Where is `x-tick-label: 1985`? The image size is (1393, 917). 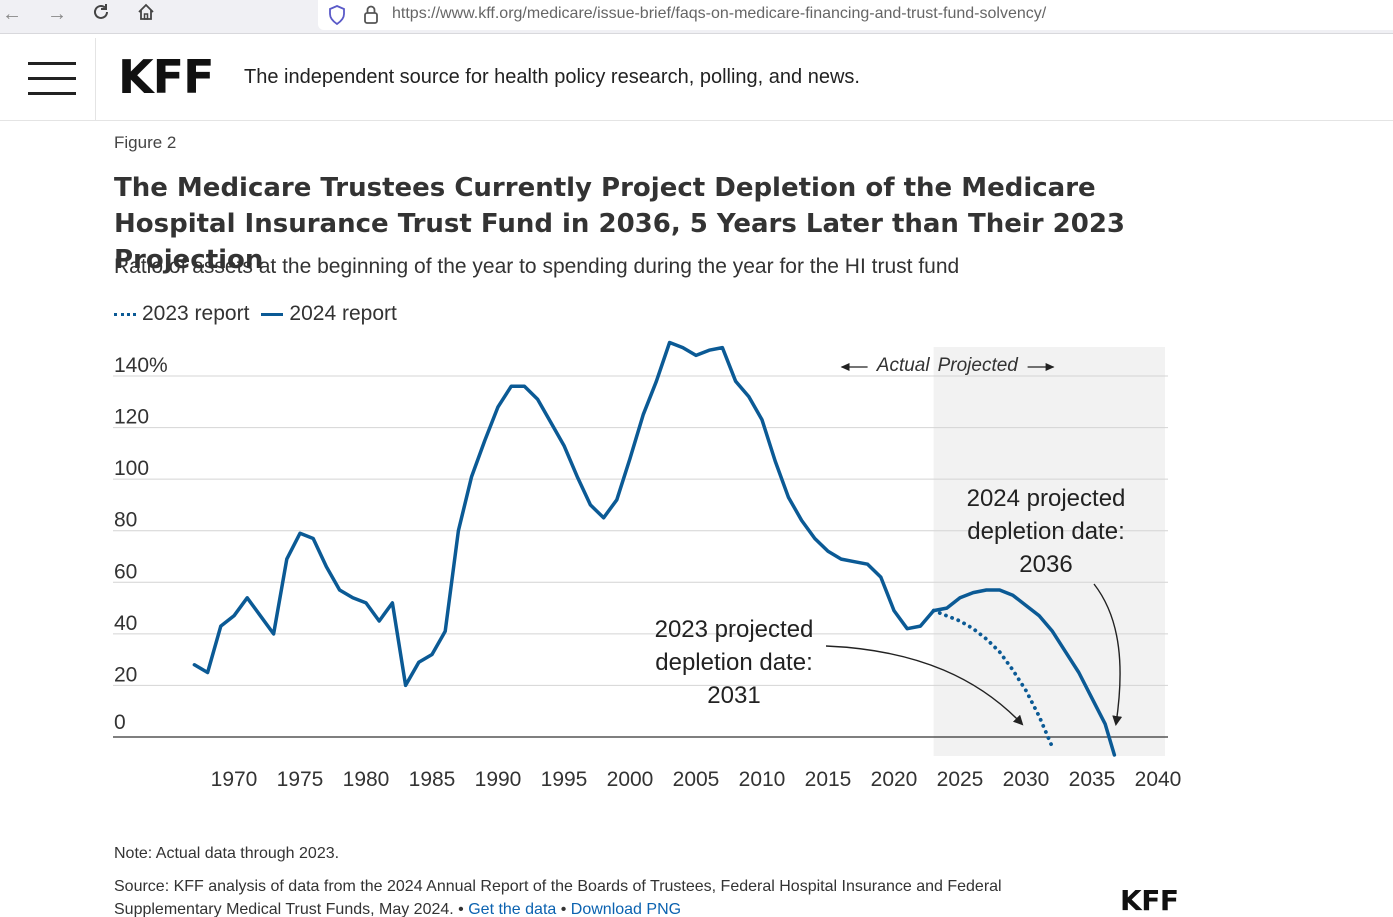 x-tick-label: 1985 is located at coordinates (432, 779).